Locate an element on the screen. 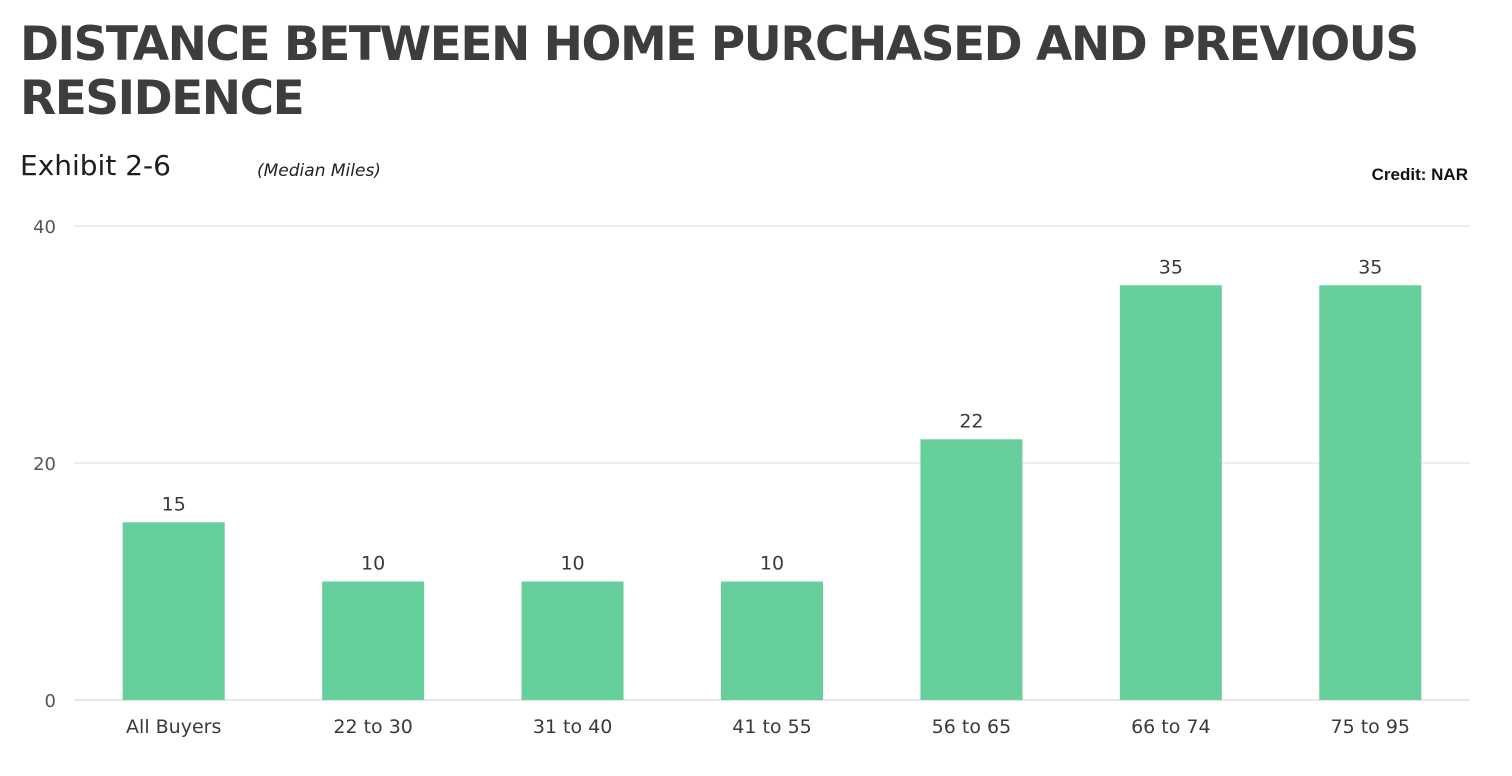  category-label-6: 75 to 95 is located at coordinates (1371, 727).